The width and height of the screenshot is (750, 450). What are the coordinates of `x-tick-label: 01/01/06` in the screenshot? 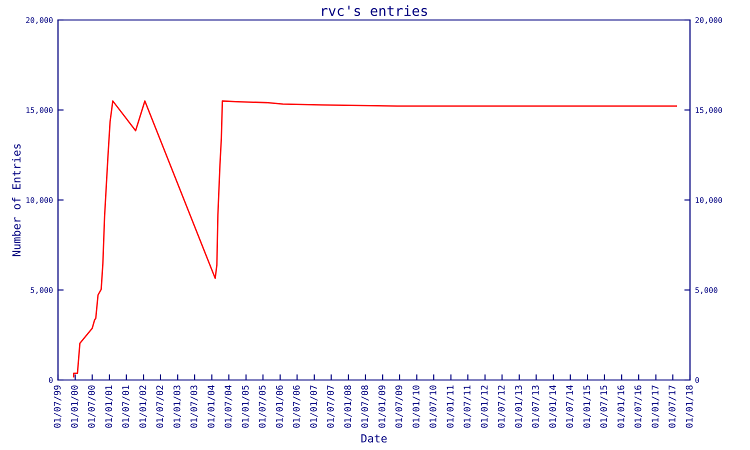 It's located at (280, 406).